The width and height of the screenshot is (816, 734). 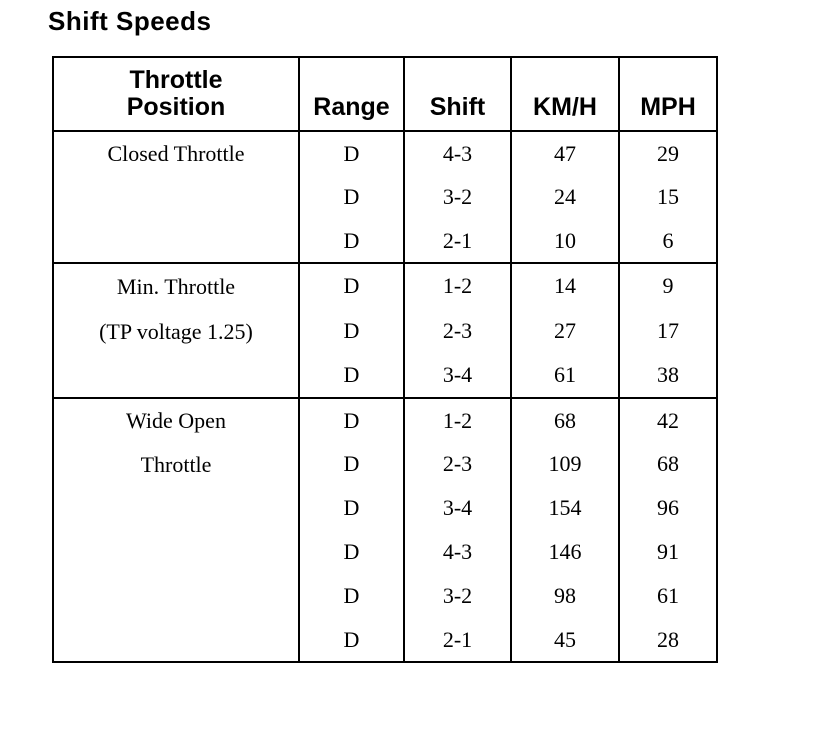 I want to click on table-row: D 2-1 45 28, so click(x=385, y=640).